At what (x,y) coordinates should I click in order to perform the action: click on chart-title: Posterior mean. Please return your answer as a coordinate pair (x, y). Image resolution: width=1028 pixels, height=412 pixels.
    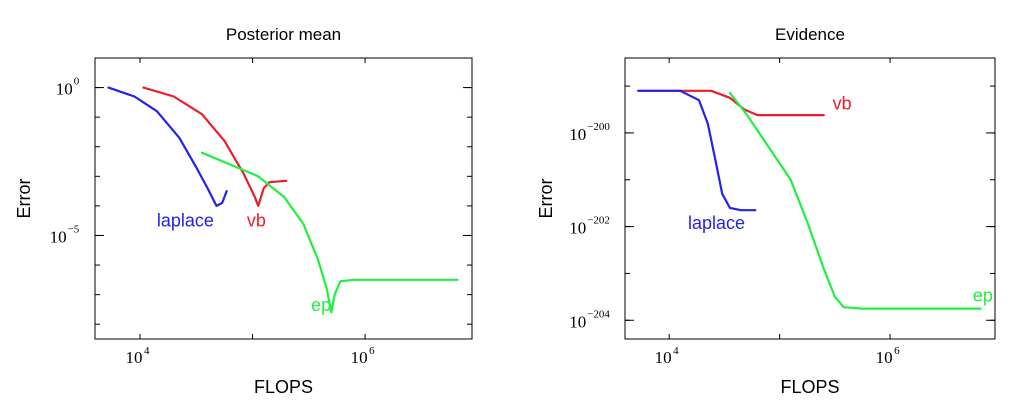
    Looking at the image, I should click on (283, 34).